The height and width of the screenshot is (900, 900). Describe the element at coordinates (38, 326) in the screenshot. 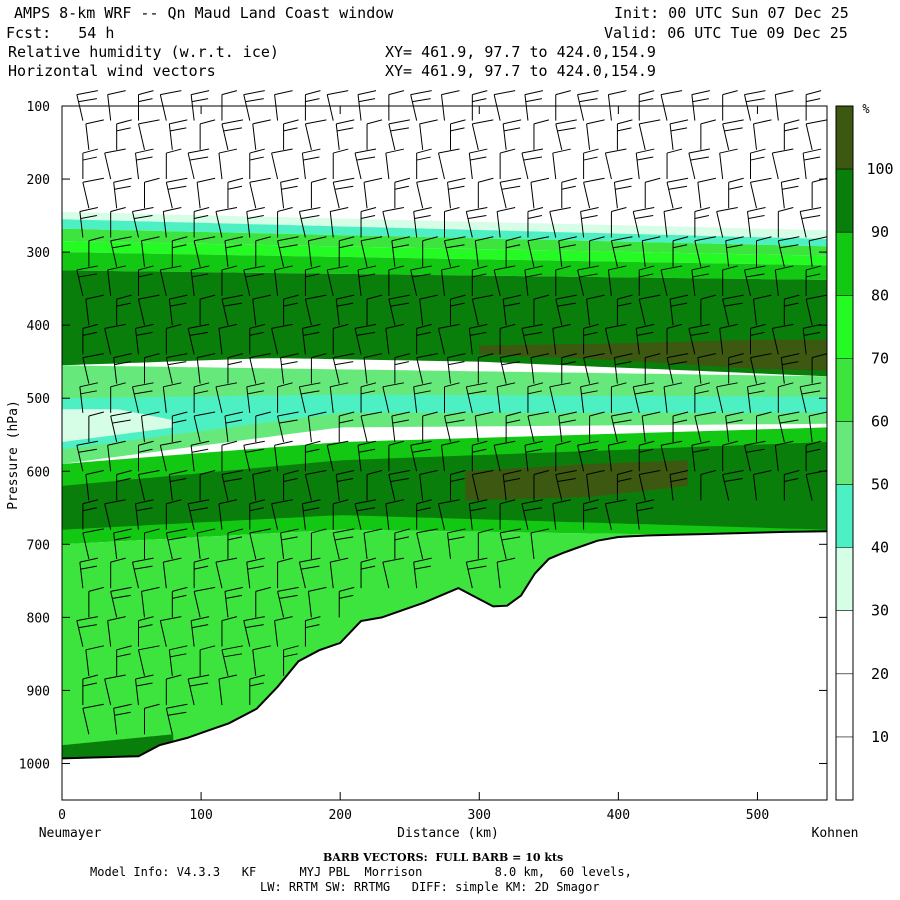

I see `y-tick-label: 400` at that location.